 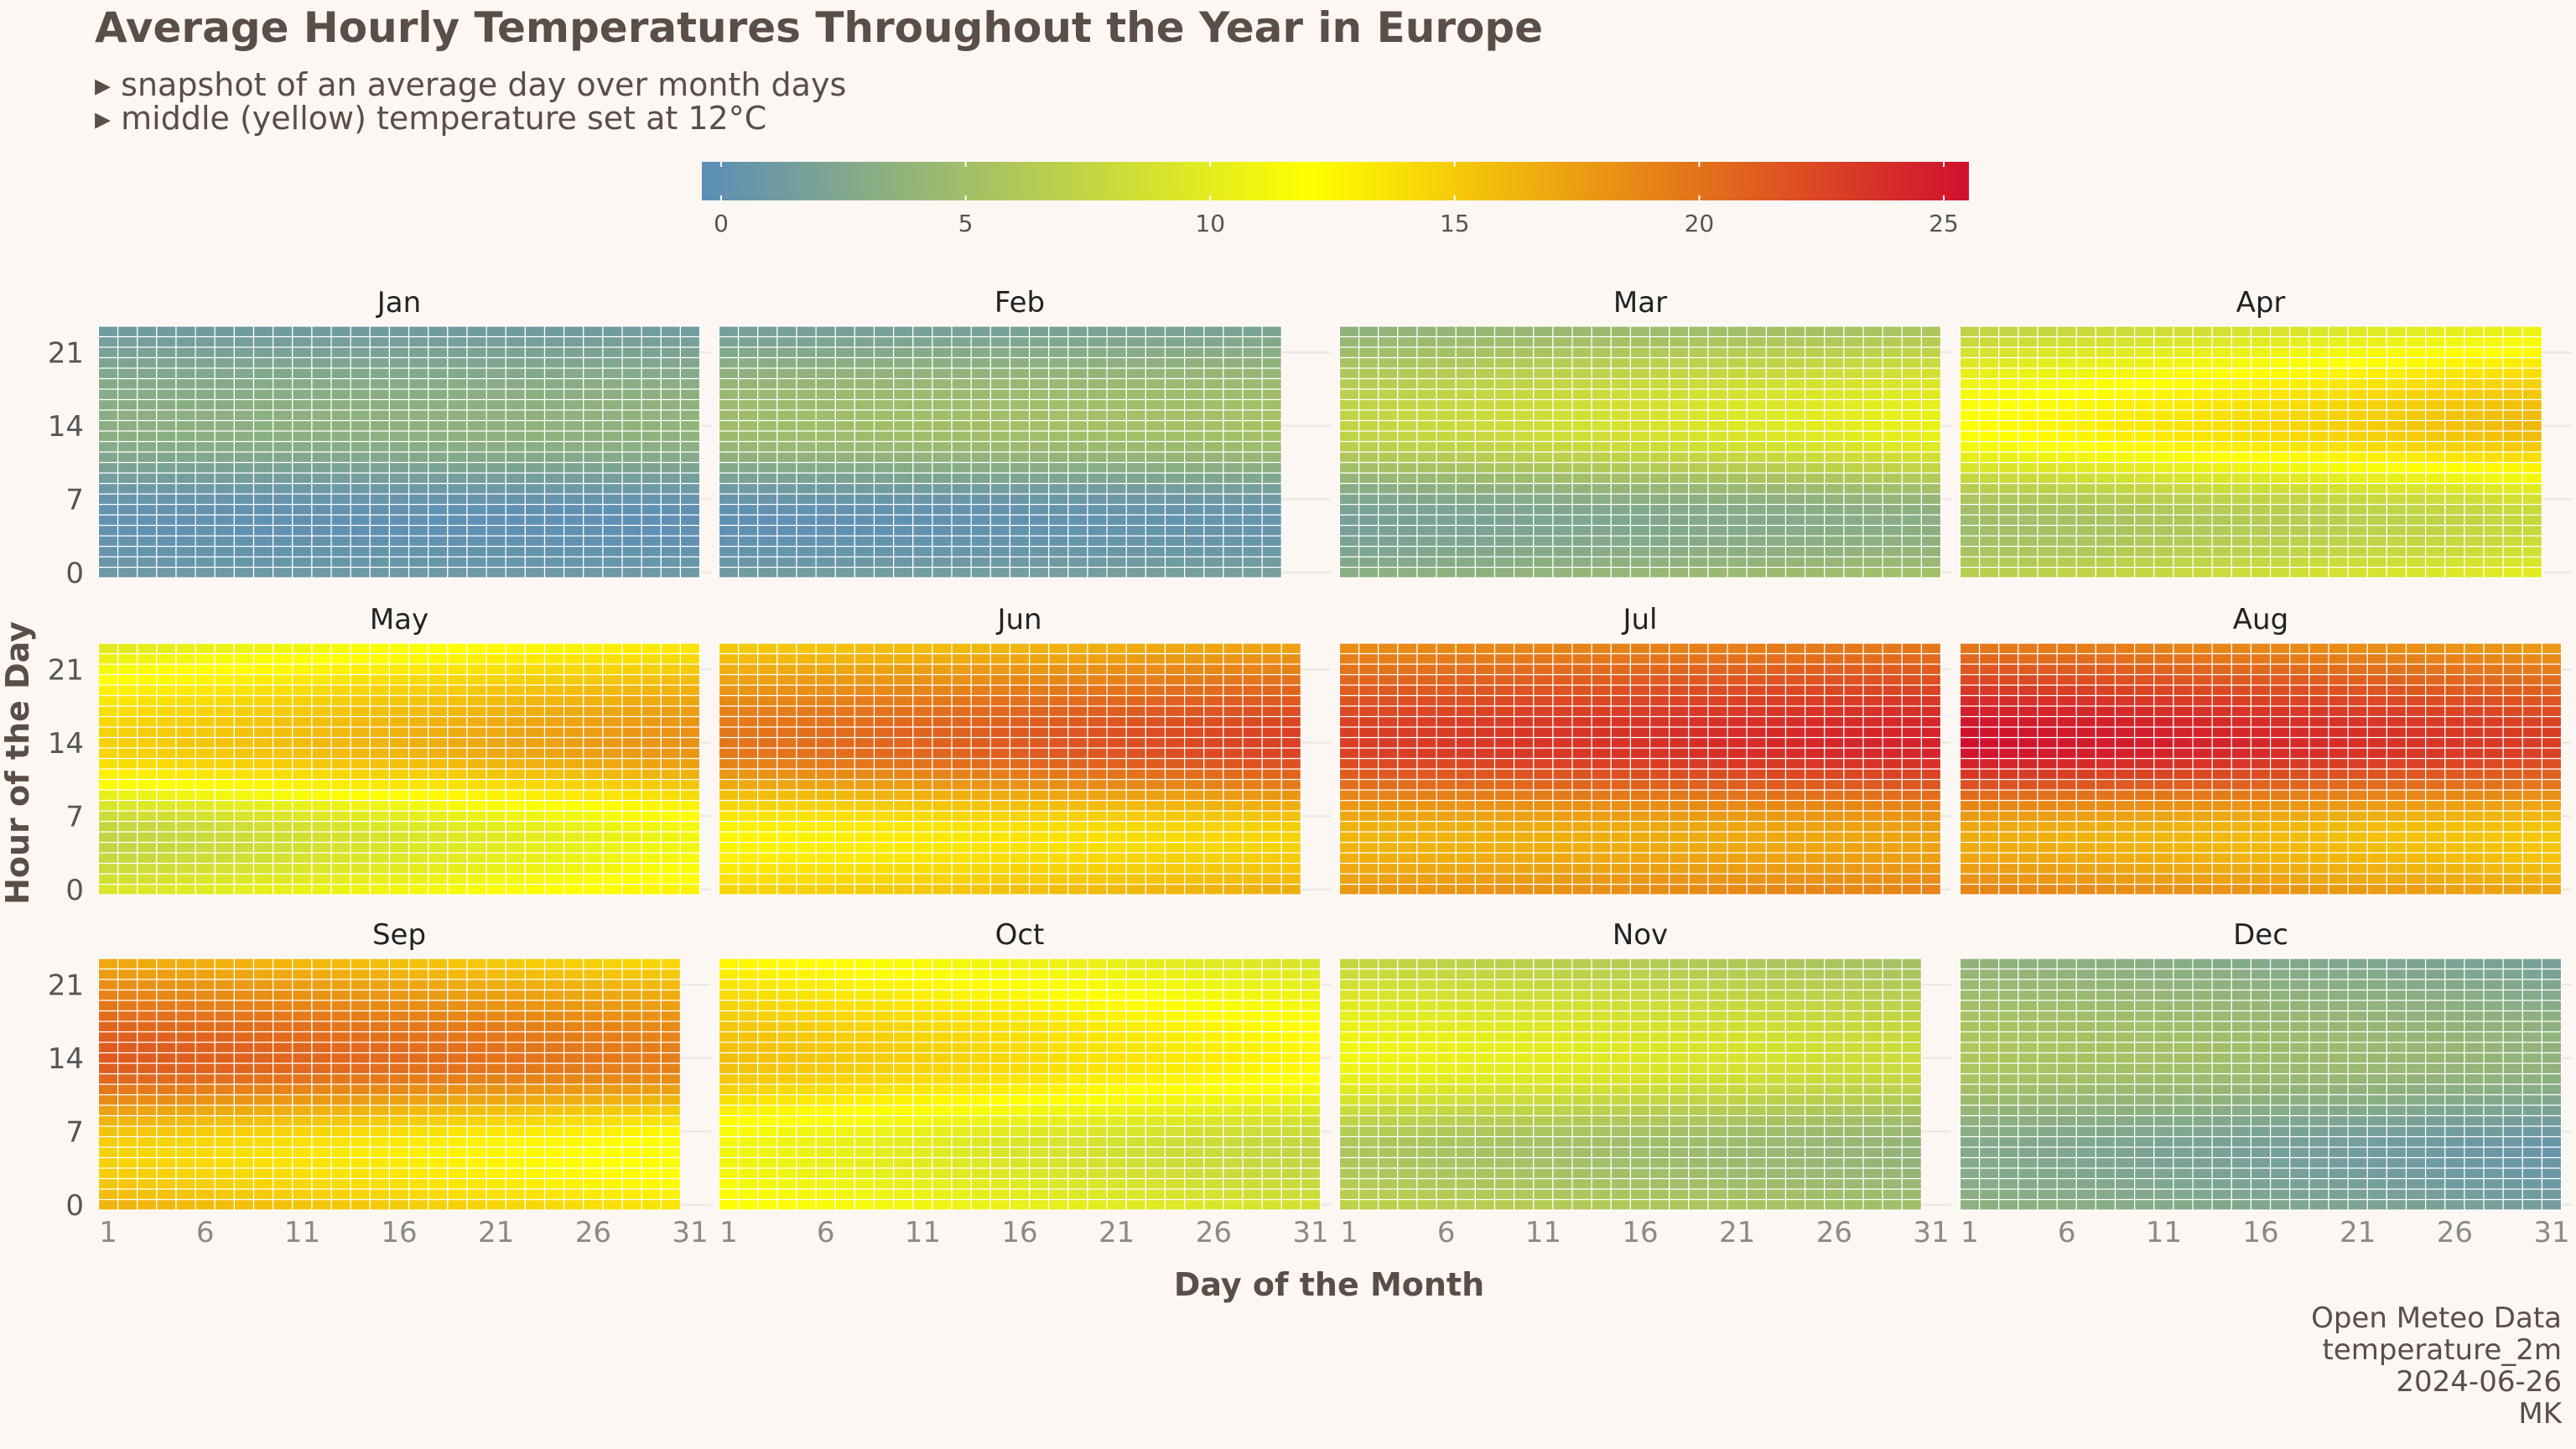 I want to click on colorbar-tick-label: 15, so click(x=1455, y=223).